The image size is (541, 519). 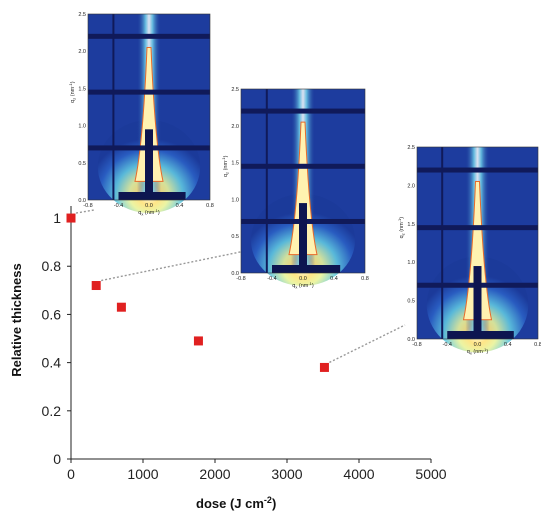 What do you see at coordinates (57, 218) in the screenshot?
I see `y-tick-label: 1` at bounding box center [57, 218].